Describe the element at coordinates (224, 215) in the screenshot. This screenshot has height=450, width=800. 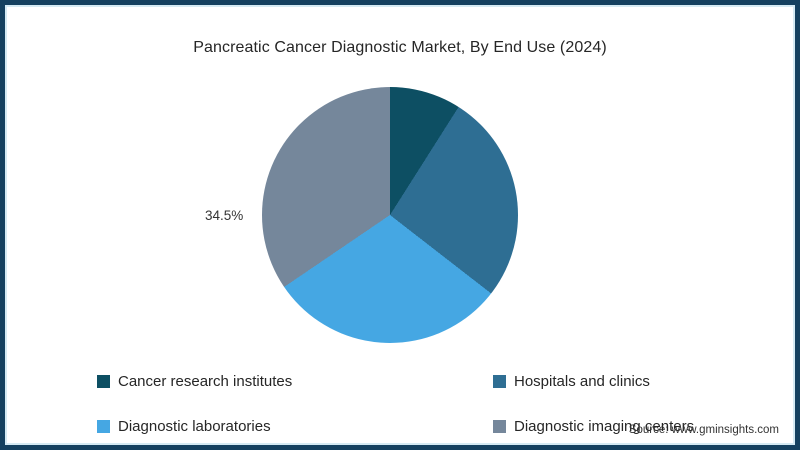
I see `pie-slice-label-diagnostic-imaging-centers: 34.5%` at that location.